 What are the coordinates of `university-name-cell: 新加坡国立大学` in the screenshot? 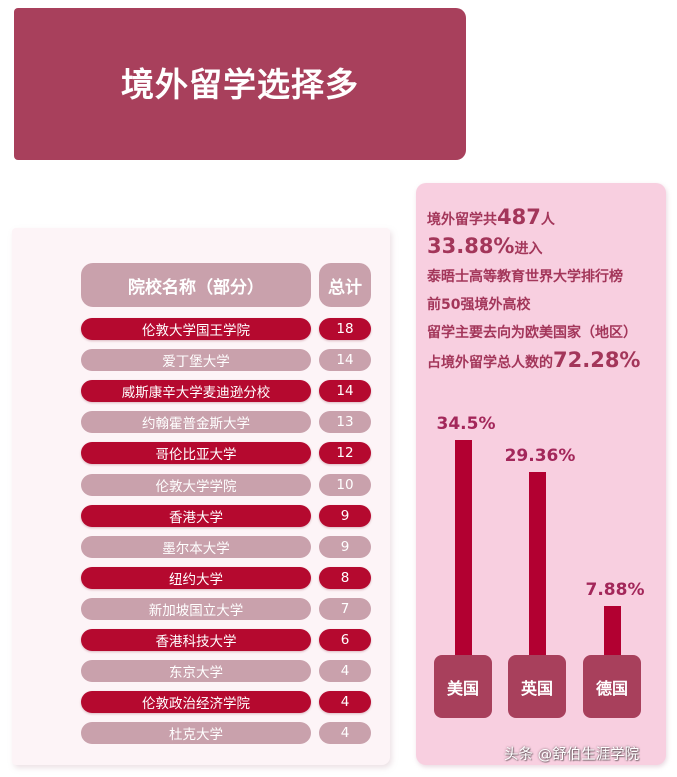 It's located at (196, 608).